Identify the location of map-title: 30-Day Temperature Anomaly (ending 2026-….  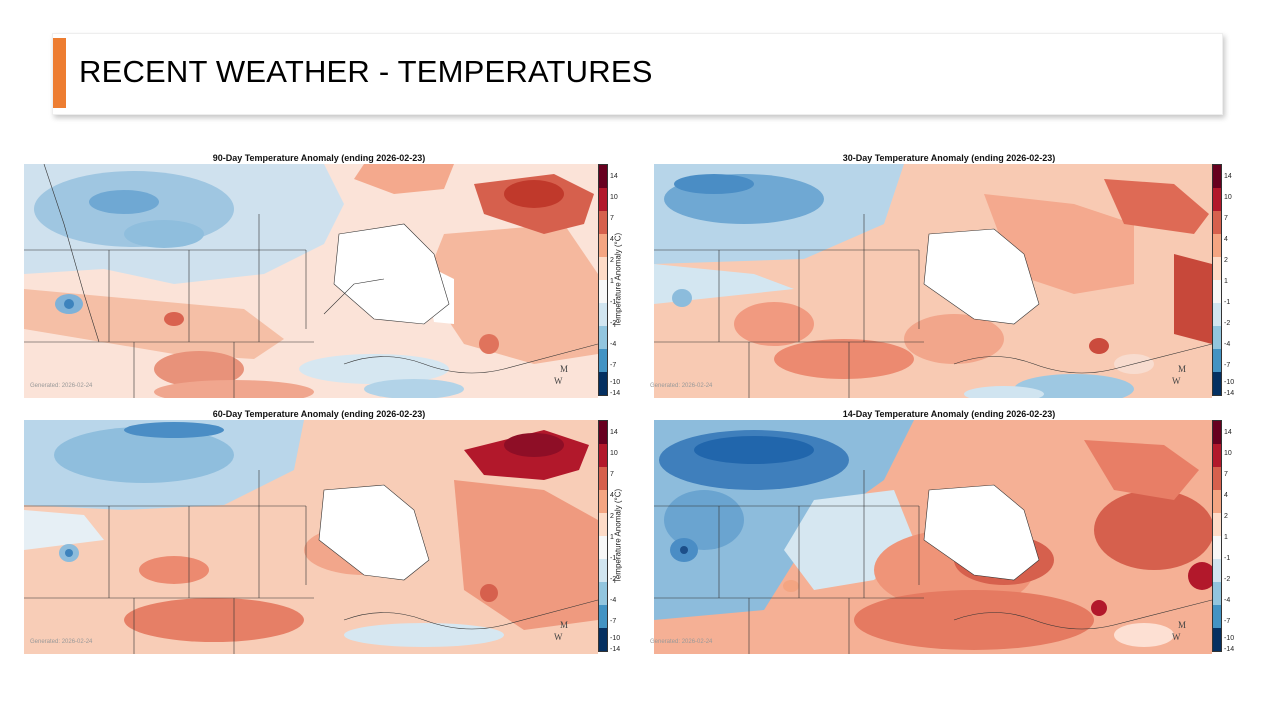
(949, 158).